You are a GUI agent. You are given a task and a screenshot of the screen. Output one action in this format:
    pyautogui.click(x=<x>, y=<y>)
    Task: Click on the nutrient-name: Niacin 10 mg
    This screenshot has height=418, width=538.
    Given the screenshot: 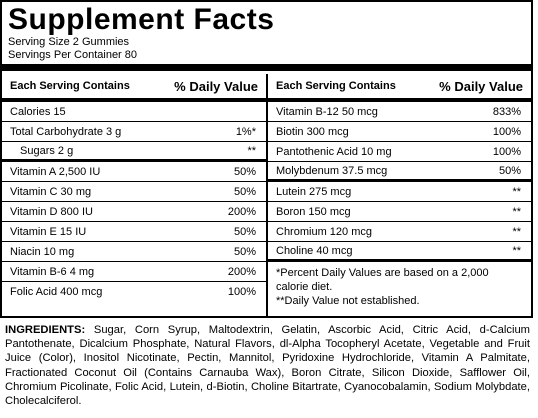 What is the action you would take?
    pyautogui.click(x=42, y=252)
    